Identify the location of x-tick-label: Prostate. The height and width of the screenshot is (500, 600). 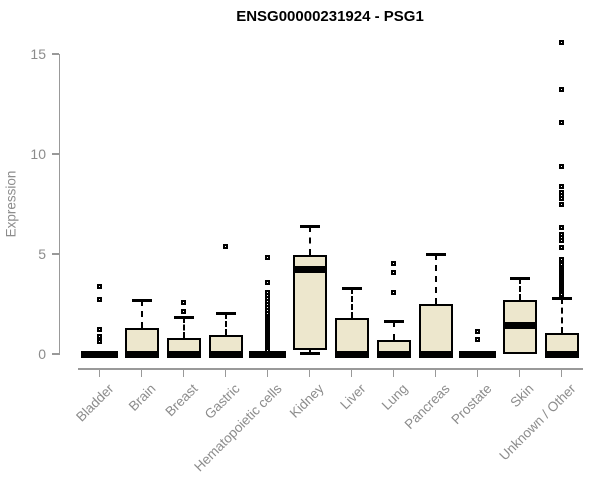
(471, 404).